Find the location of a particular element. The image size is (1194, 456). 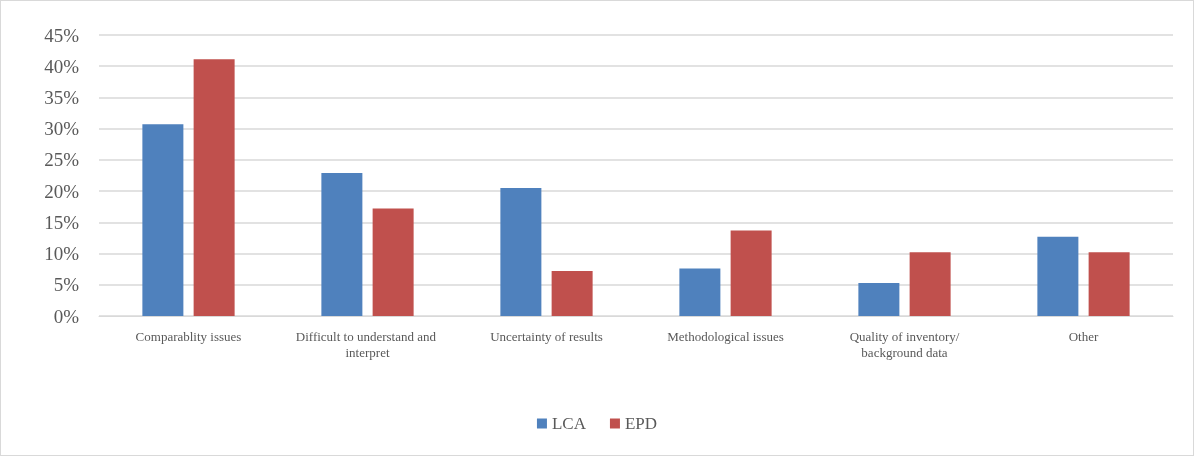

y-tick-label: 0% is located at coordinates (66, 316).